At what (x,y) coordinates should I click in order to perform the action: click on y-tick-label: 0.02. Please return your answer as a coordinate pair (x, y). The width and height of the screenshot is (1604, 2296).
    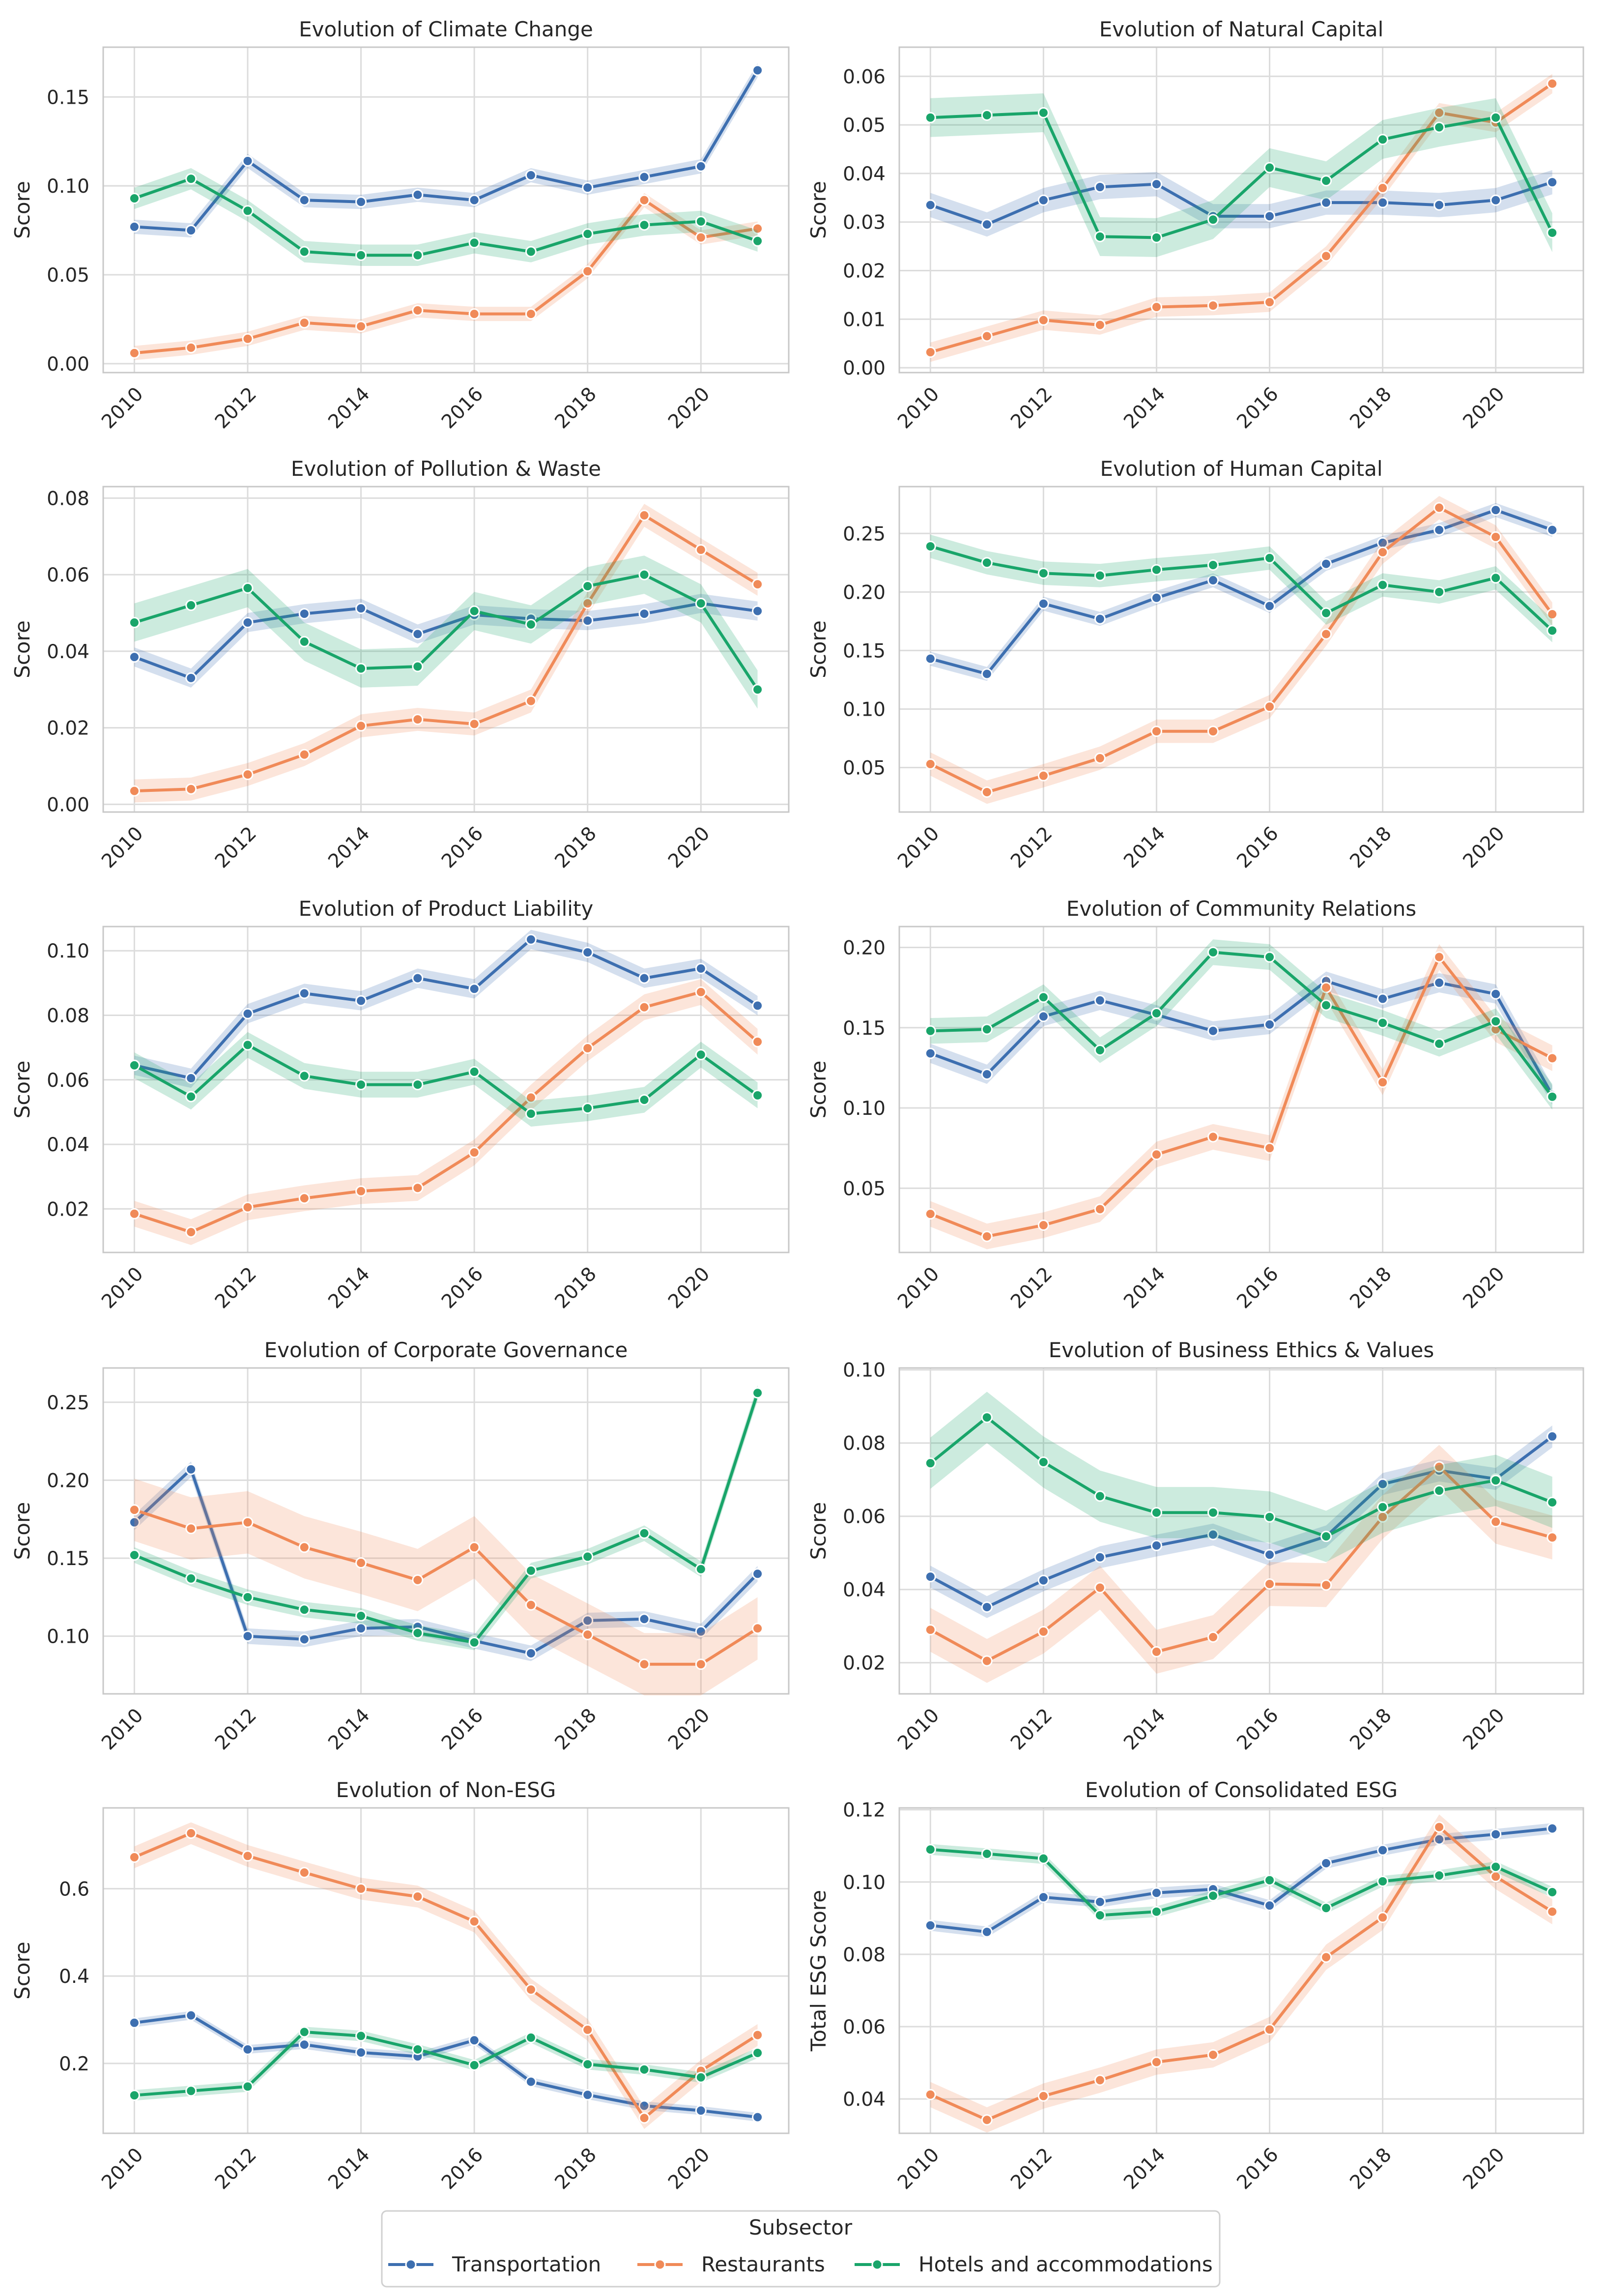
    Looking at the image, I should click on (68, 729).